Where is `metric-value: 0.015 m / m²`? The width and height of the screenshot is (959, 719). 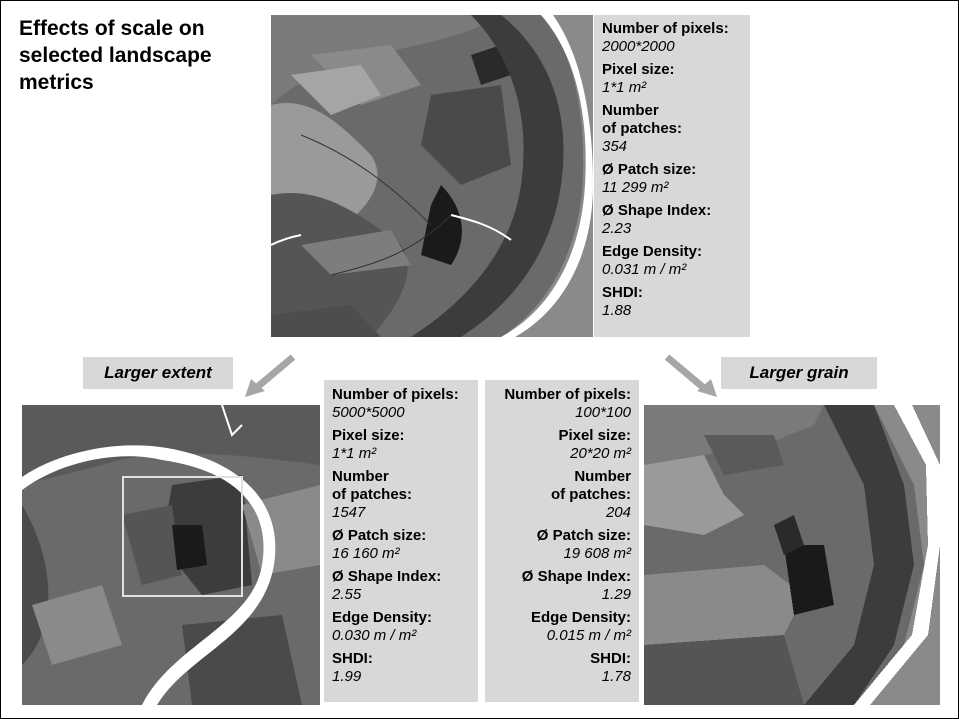
metric-value: 0.015 m / m² is located at coordinates (588, 635).